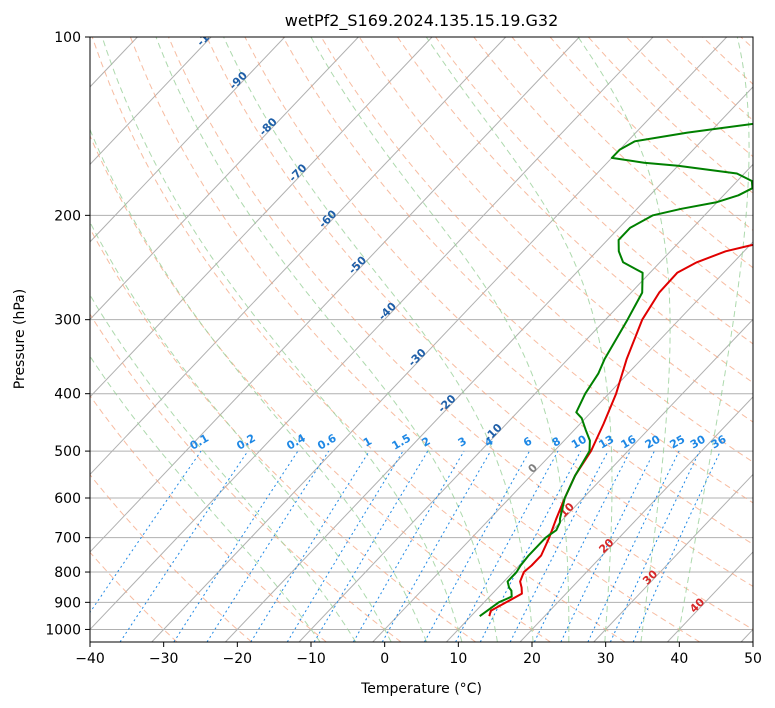 The width and height of the screenshot is (775, 708). What do you see at coordinates (679, 659) in the screenshot?
I see `x-tick-label: 40` at bounding box center [679, 659].